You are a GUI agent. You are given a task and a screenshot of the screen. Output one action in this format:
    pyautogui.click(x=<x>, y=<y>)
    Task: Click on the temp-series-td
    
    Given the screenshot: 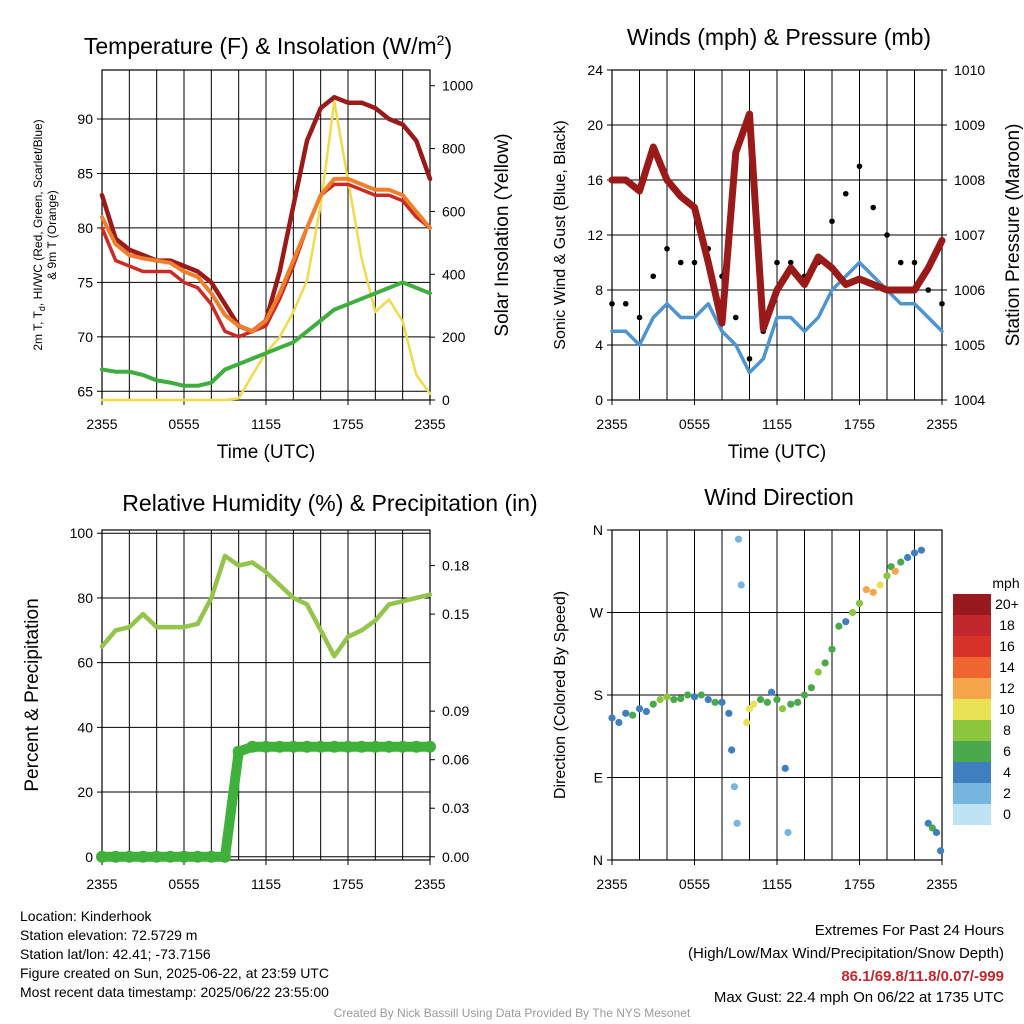 What is the action you would take?
    pyautogui.click(x=266, y=334)
    